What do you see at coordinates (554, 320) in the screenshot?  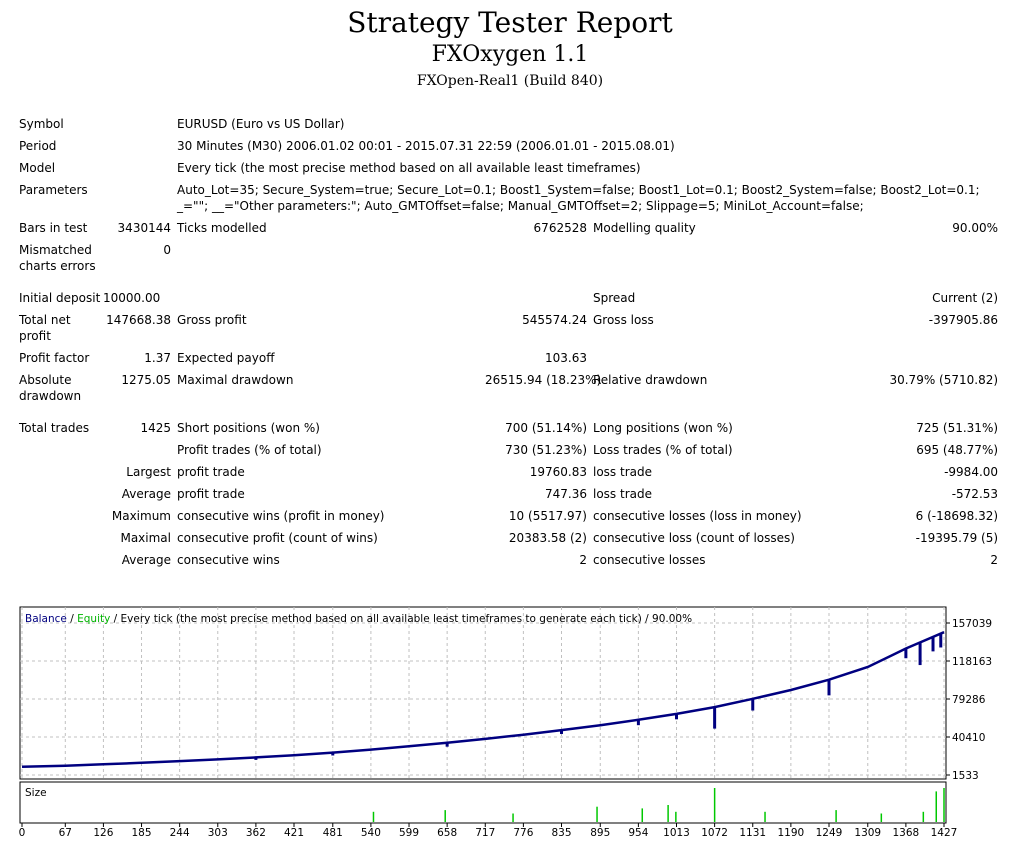 I see `gross-profit-value: 545574.24` at bounding box center [554, 320].